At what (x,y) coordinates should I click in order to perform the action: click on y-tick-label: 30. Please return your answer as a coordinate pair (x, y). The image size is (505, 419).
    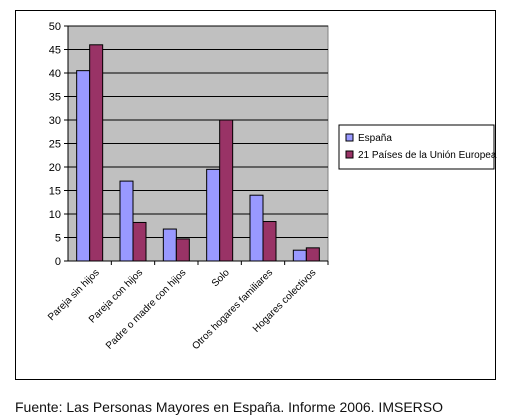
    Looking at the image, I should click on (55, 121).